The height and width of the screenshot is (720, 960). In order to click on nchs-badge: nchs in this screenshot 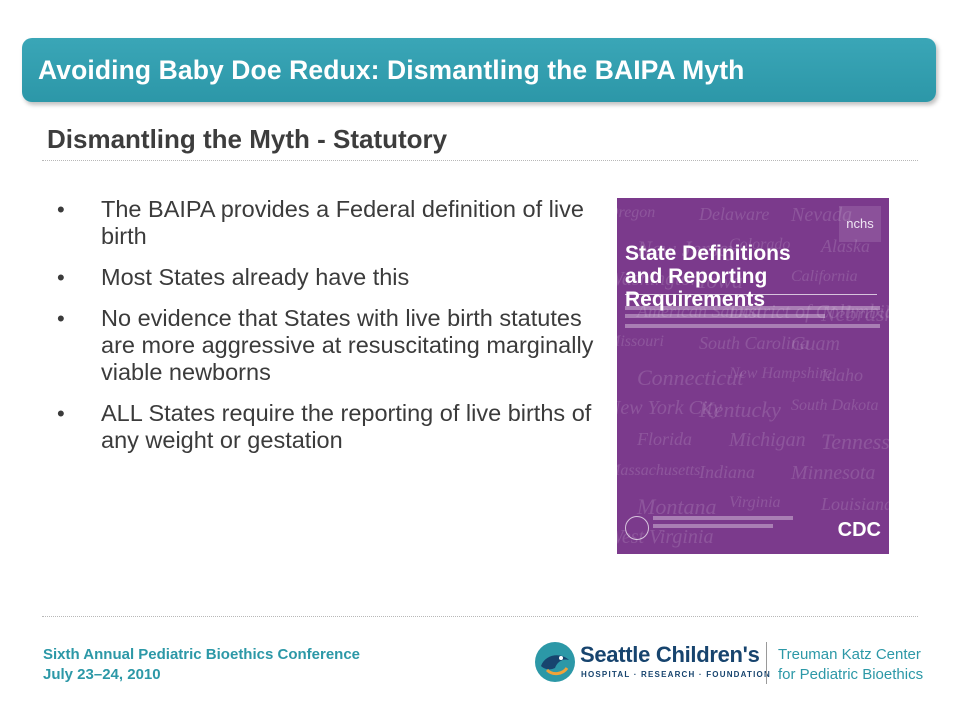, I will do `click(860, 224)`.